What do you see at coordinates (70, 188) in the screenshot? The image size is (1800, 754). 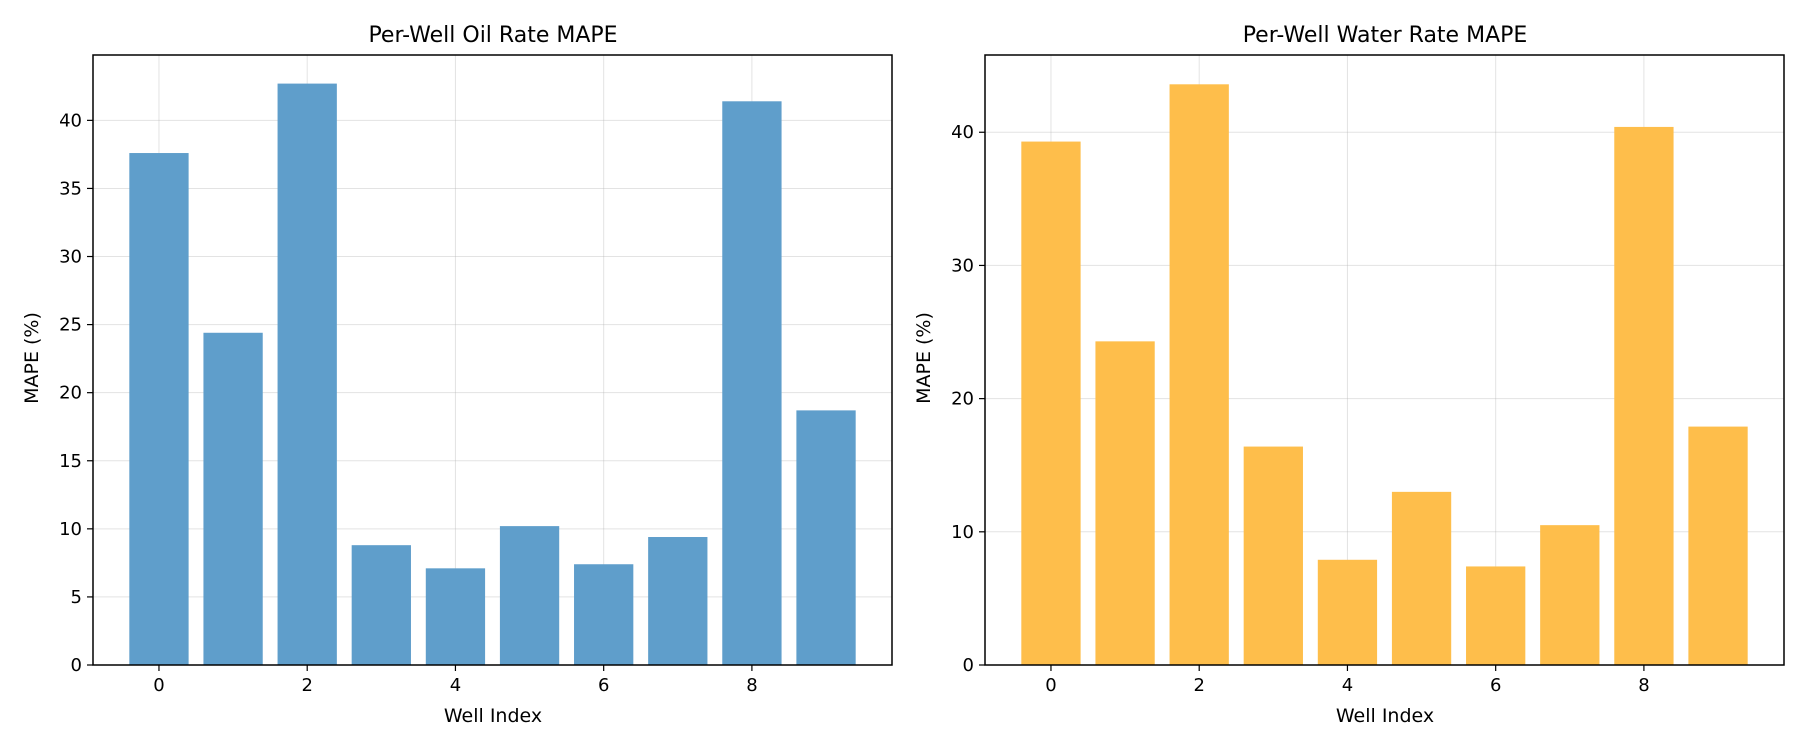 I see `oil-ytick-label-35: 35` at bounding box center [70, 188].